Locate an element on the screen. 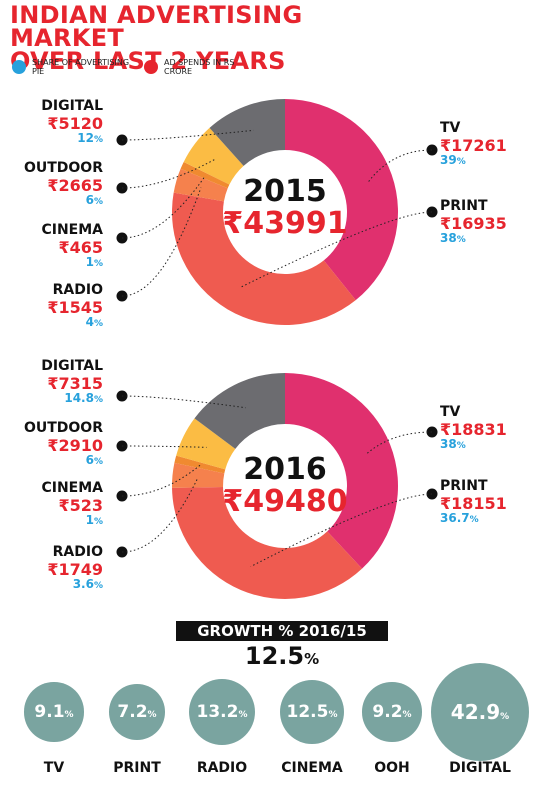  leader-line-2016-tv is located at coordinates (399, 443).